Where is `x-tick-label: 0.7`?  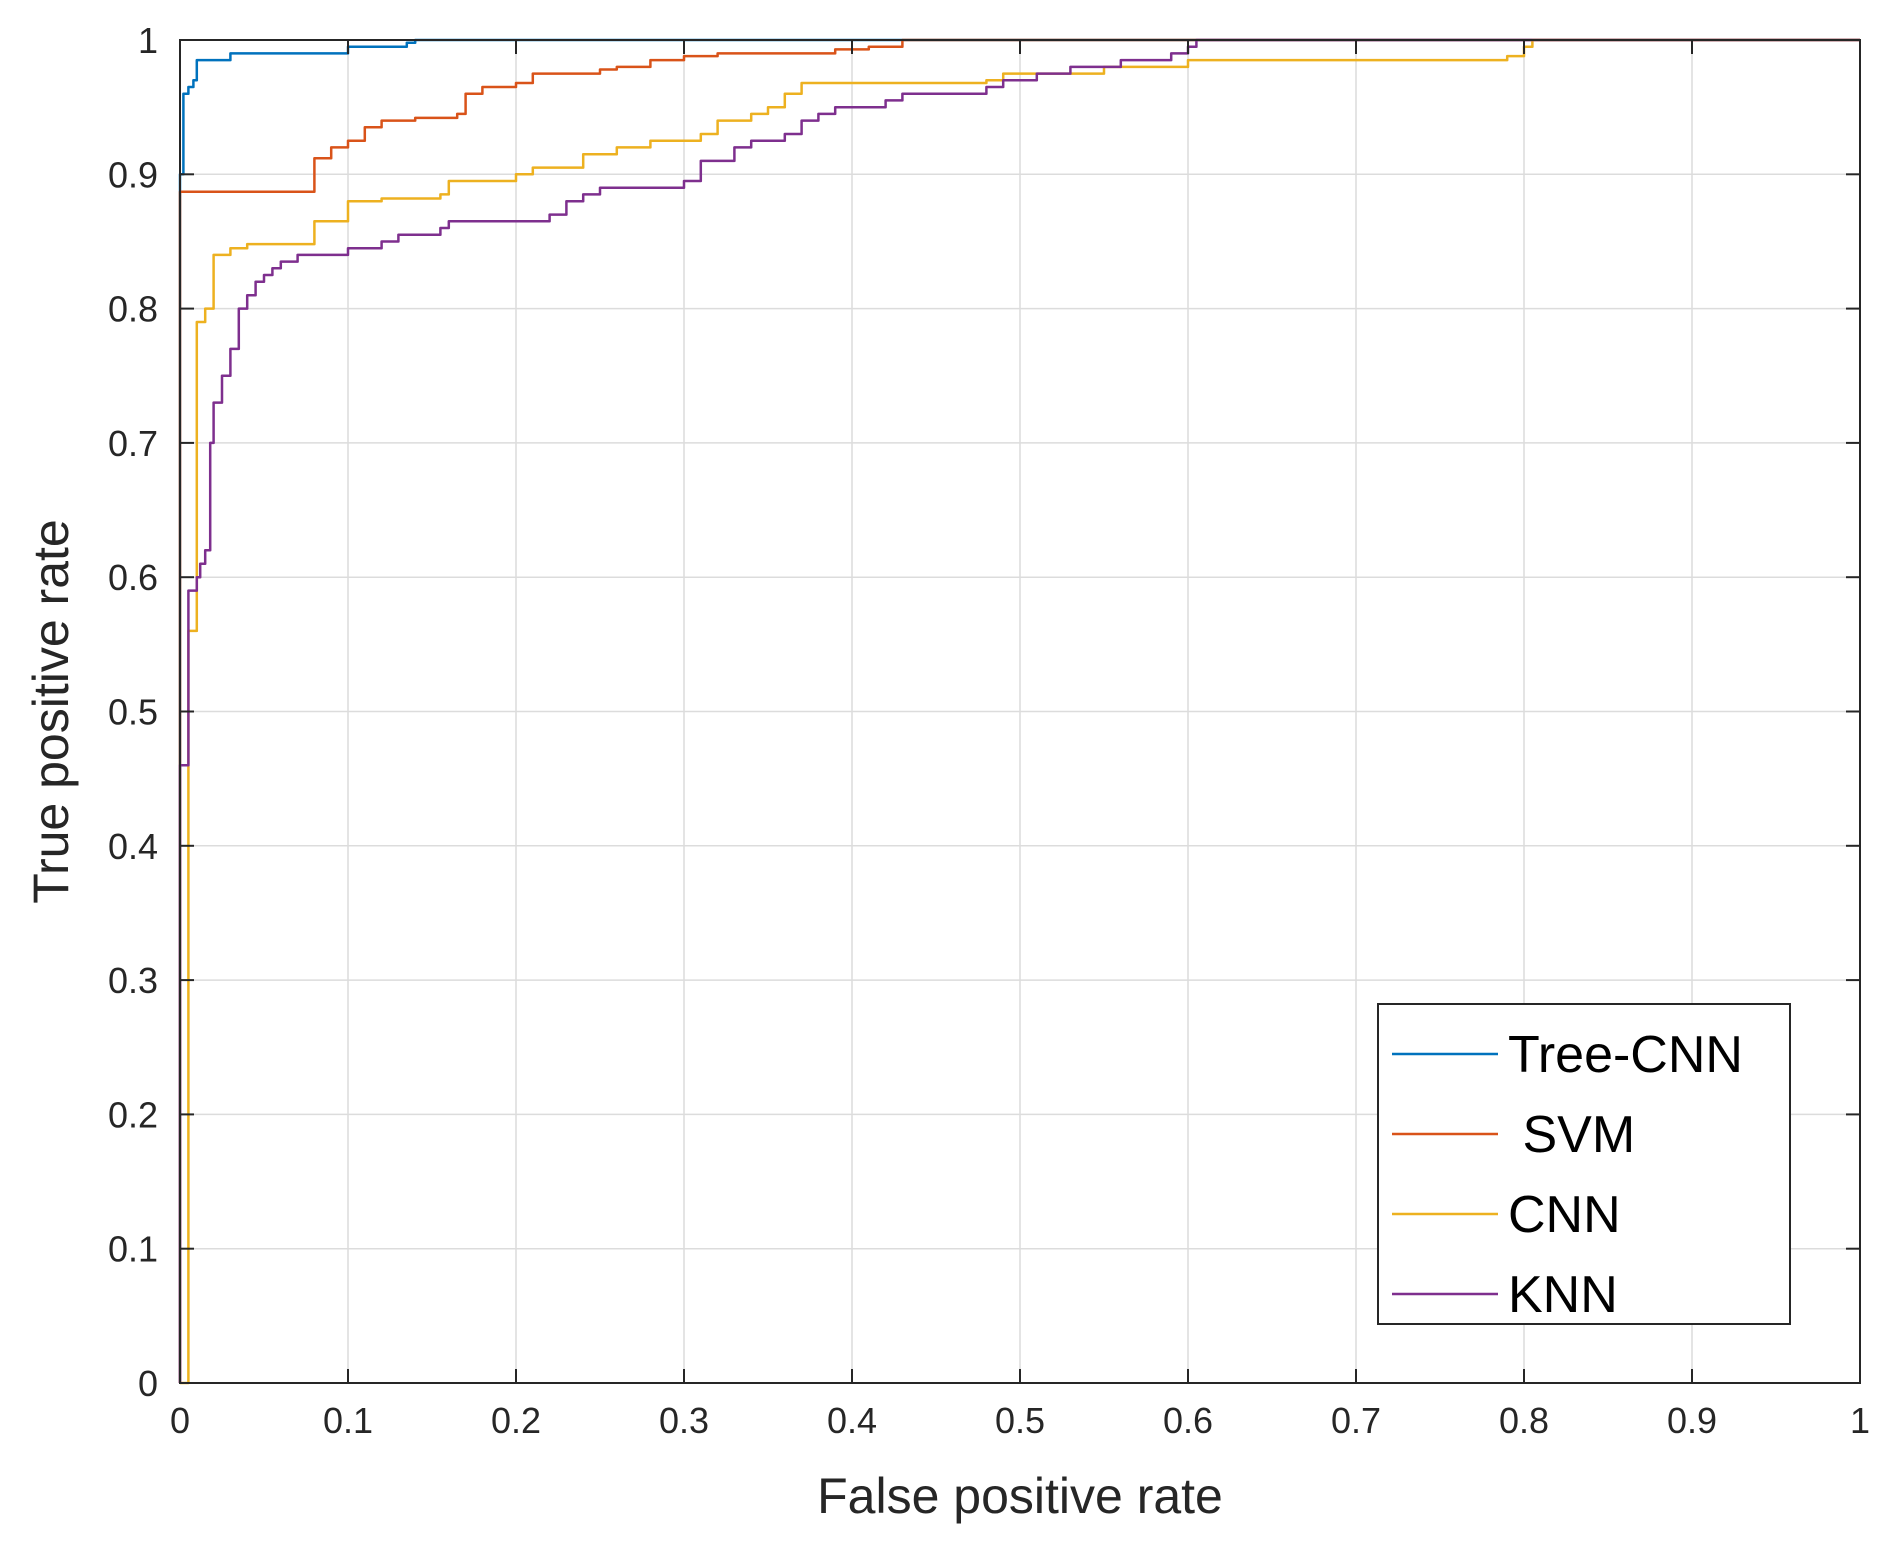
x-tick-label: 0.7 is located at coordinates (1356, 1420).